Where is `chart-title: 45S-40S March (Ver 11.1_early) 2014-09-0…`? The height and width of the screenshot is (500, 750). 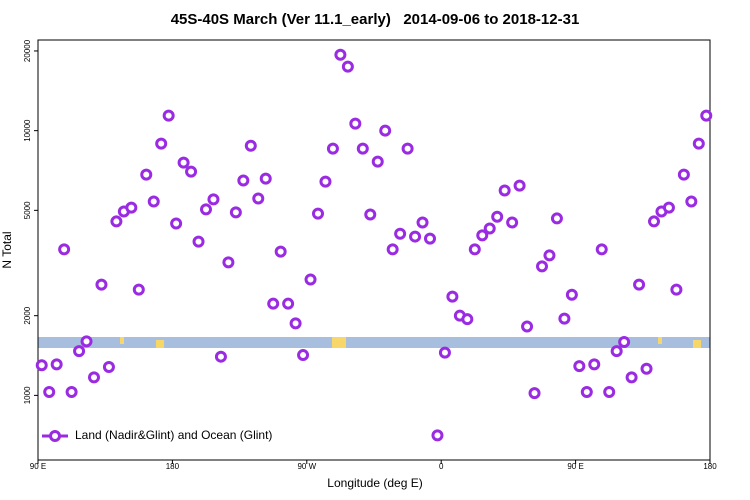 chart-title: 45S-40S March (Ver 11.1_early) 2014-09-0… is located at coordinates (375, 19).